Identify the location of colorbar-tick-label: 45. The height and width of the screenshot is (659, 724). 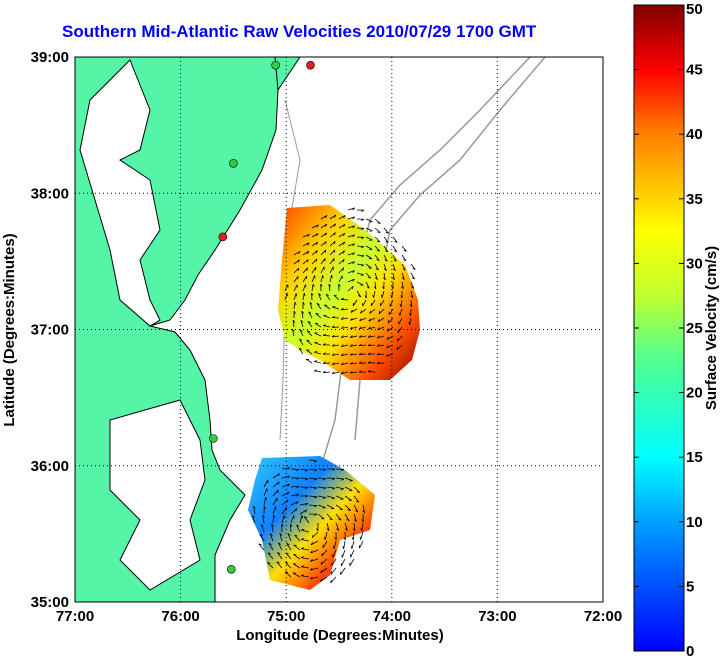
(694, 70).